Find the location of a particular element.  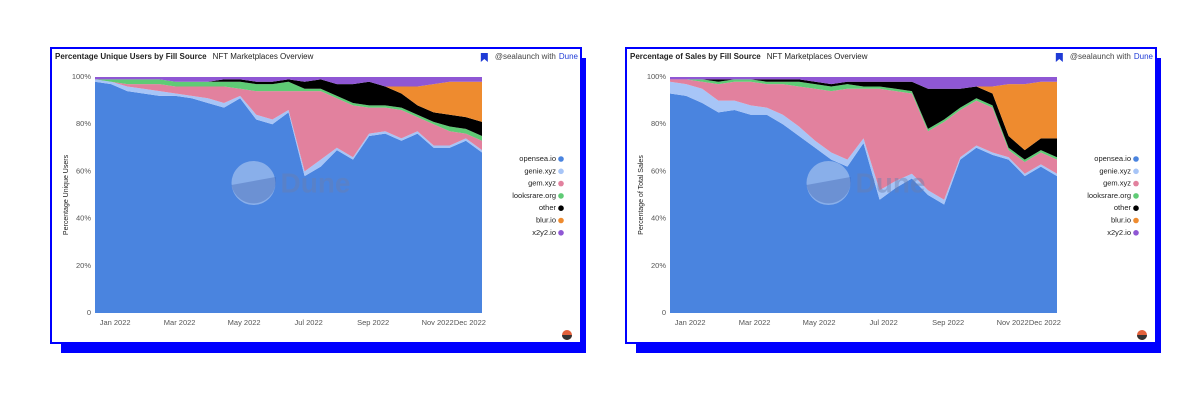

chart-title: Percentage Unique Users by Fill Source is located at coordinates (131, 56).